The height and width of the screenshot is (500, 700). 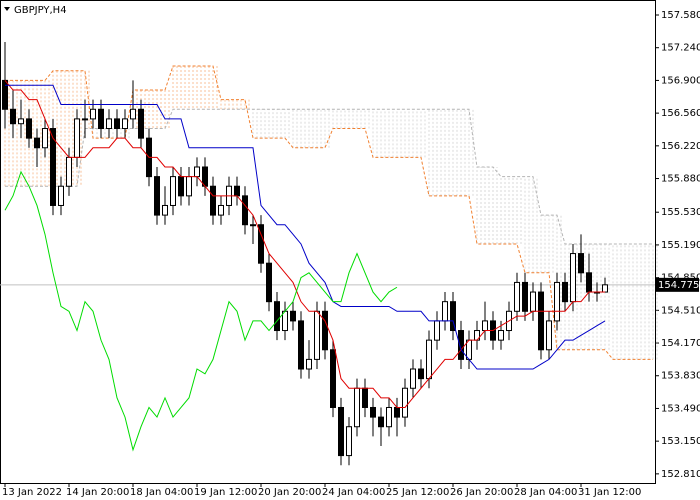 What do you see at coordinates (609, 492) in the screenshot?
I see `x-tick-label: 31 Jan 12:00` at bounding box center [609, 492].